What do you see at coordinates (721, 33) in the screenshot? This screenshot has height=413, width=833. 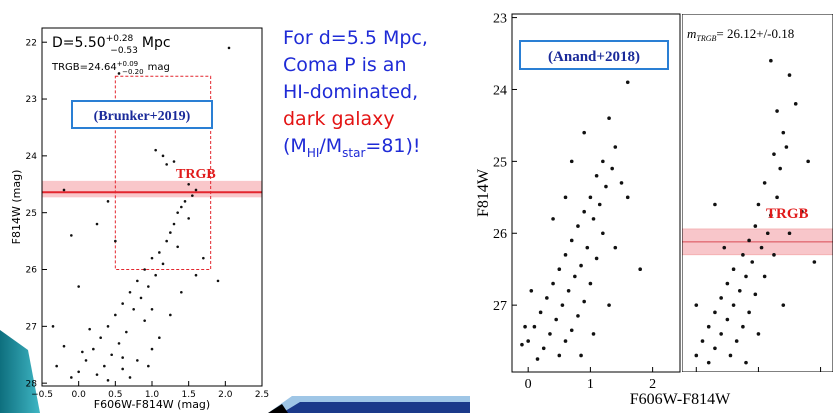 I see `eq: =` at bounding box center [721, 33].